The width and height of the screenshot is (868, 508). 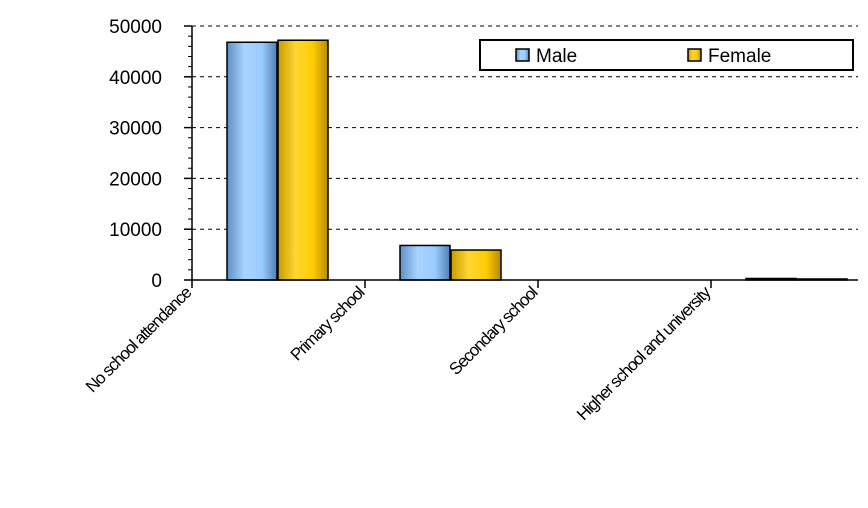 What do you see at coordinates (327, 323) in the screenshot?
I see `x-category-label: Primary school` at bounding box center [327, 323].